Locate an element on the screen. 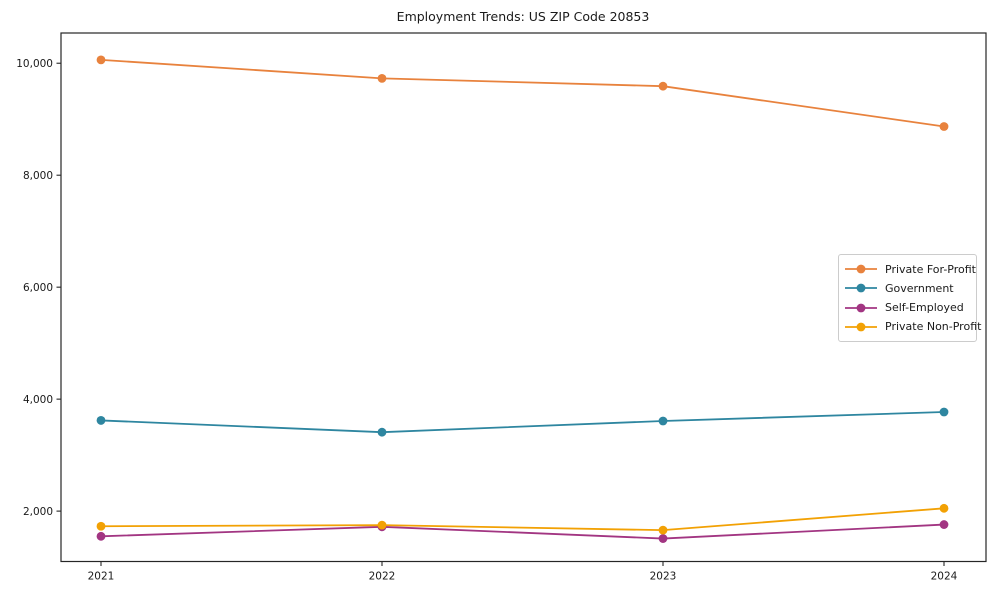 The image size is (1000, 604). data-point-self-employed-2021 is located at coordinates (101, 536).